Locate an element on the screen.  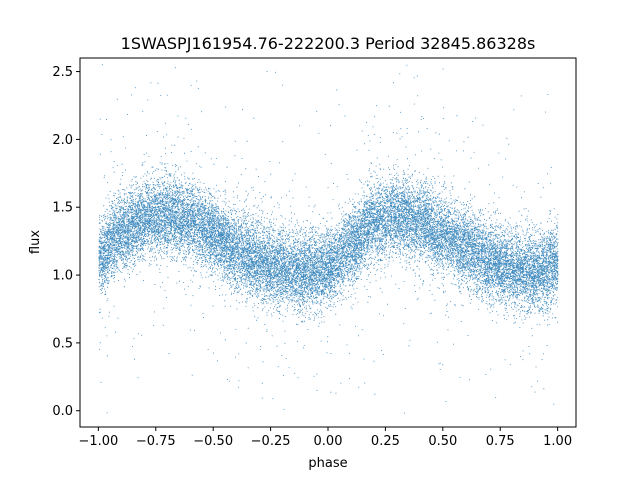
x-tick-label: −1.00 is located at coordinates (98, 441).